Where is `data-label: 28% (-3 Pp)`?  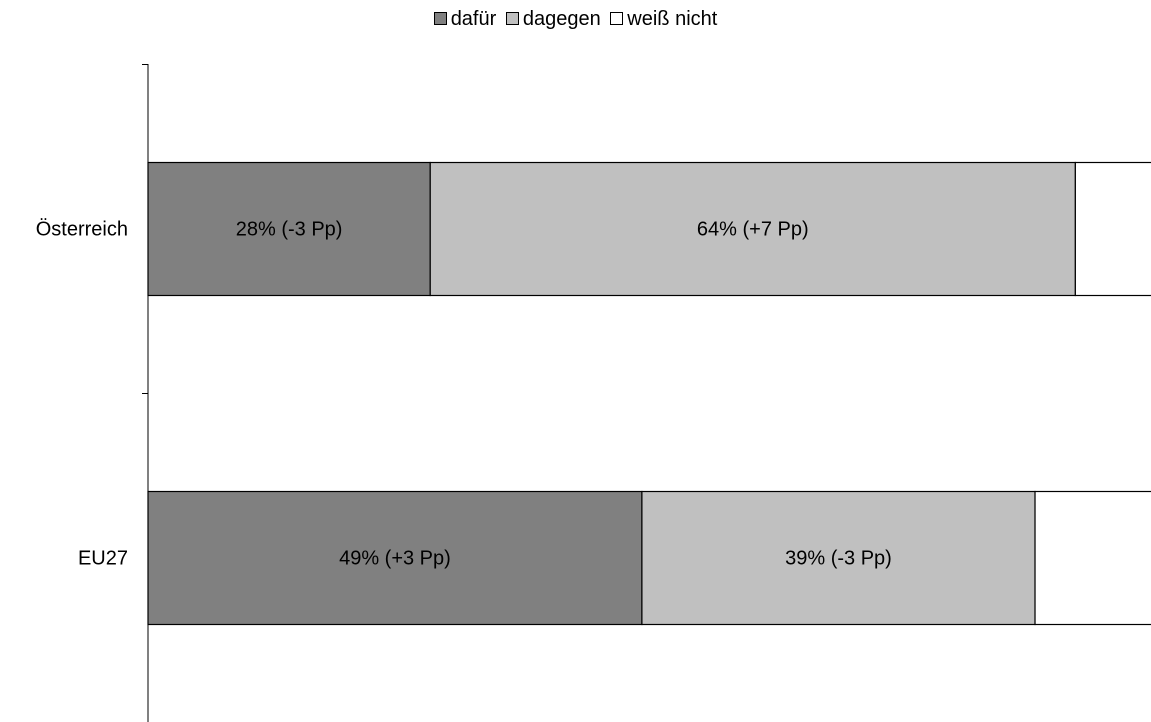 data-label: 28% (-3 Pp) is located at coordinates (289, 230).